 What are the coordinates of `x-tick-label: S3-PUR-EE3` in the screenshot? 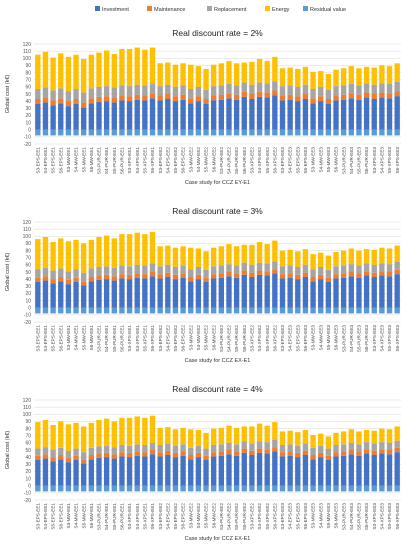 It's located at (343, 161).